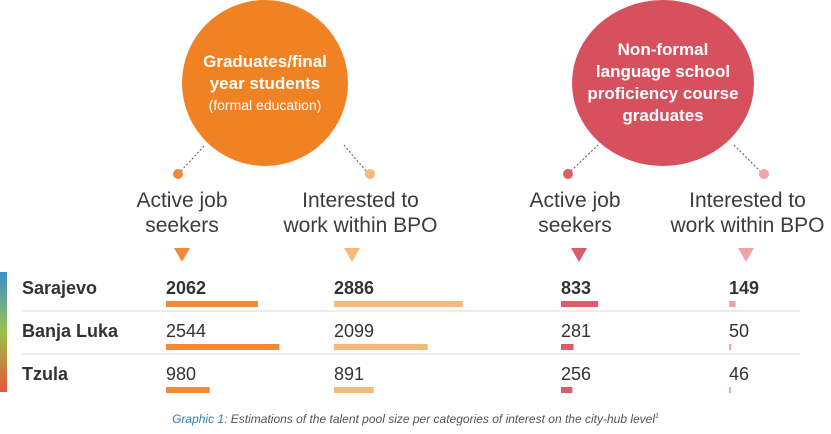 This screenshot has height=434, width=831. I want to click on city-label-tuzla: Tzula, so click(45, 374).